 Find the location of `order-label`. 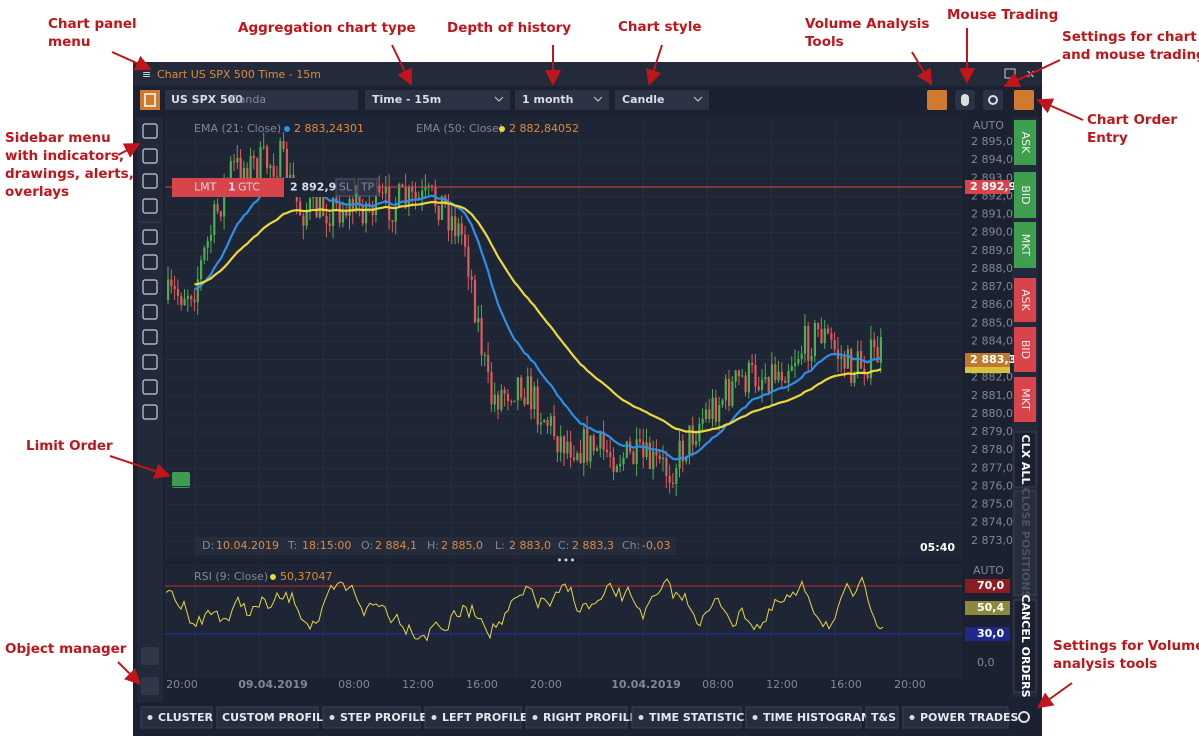

order-label is located at coordinates (228, 187).